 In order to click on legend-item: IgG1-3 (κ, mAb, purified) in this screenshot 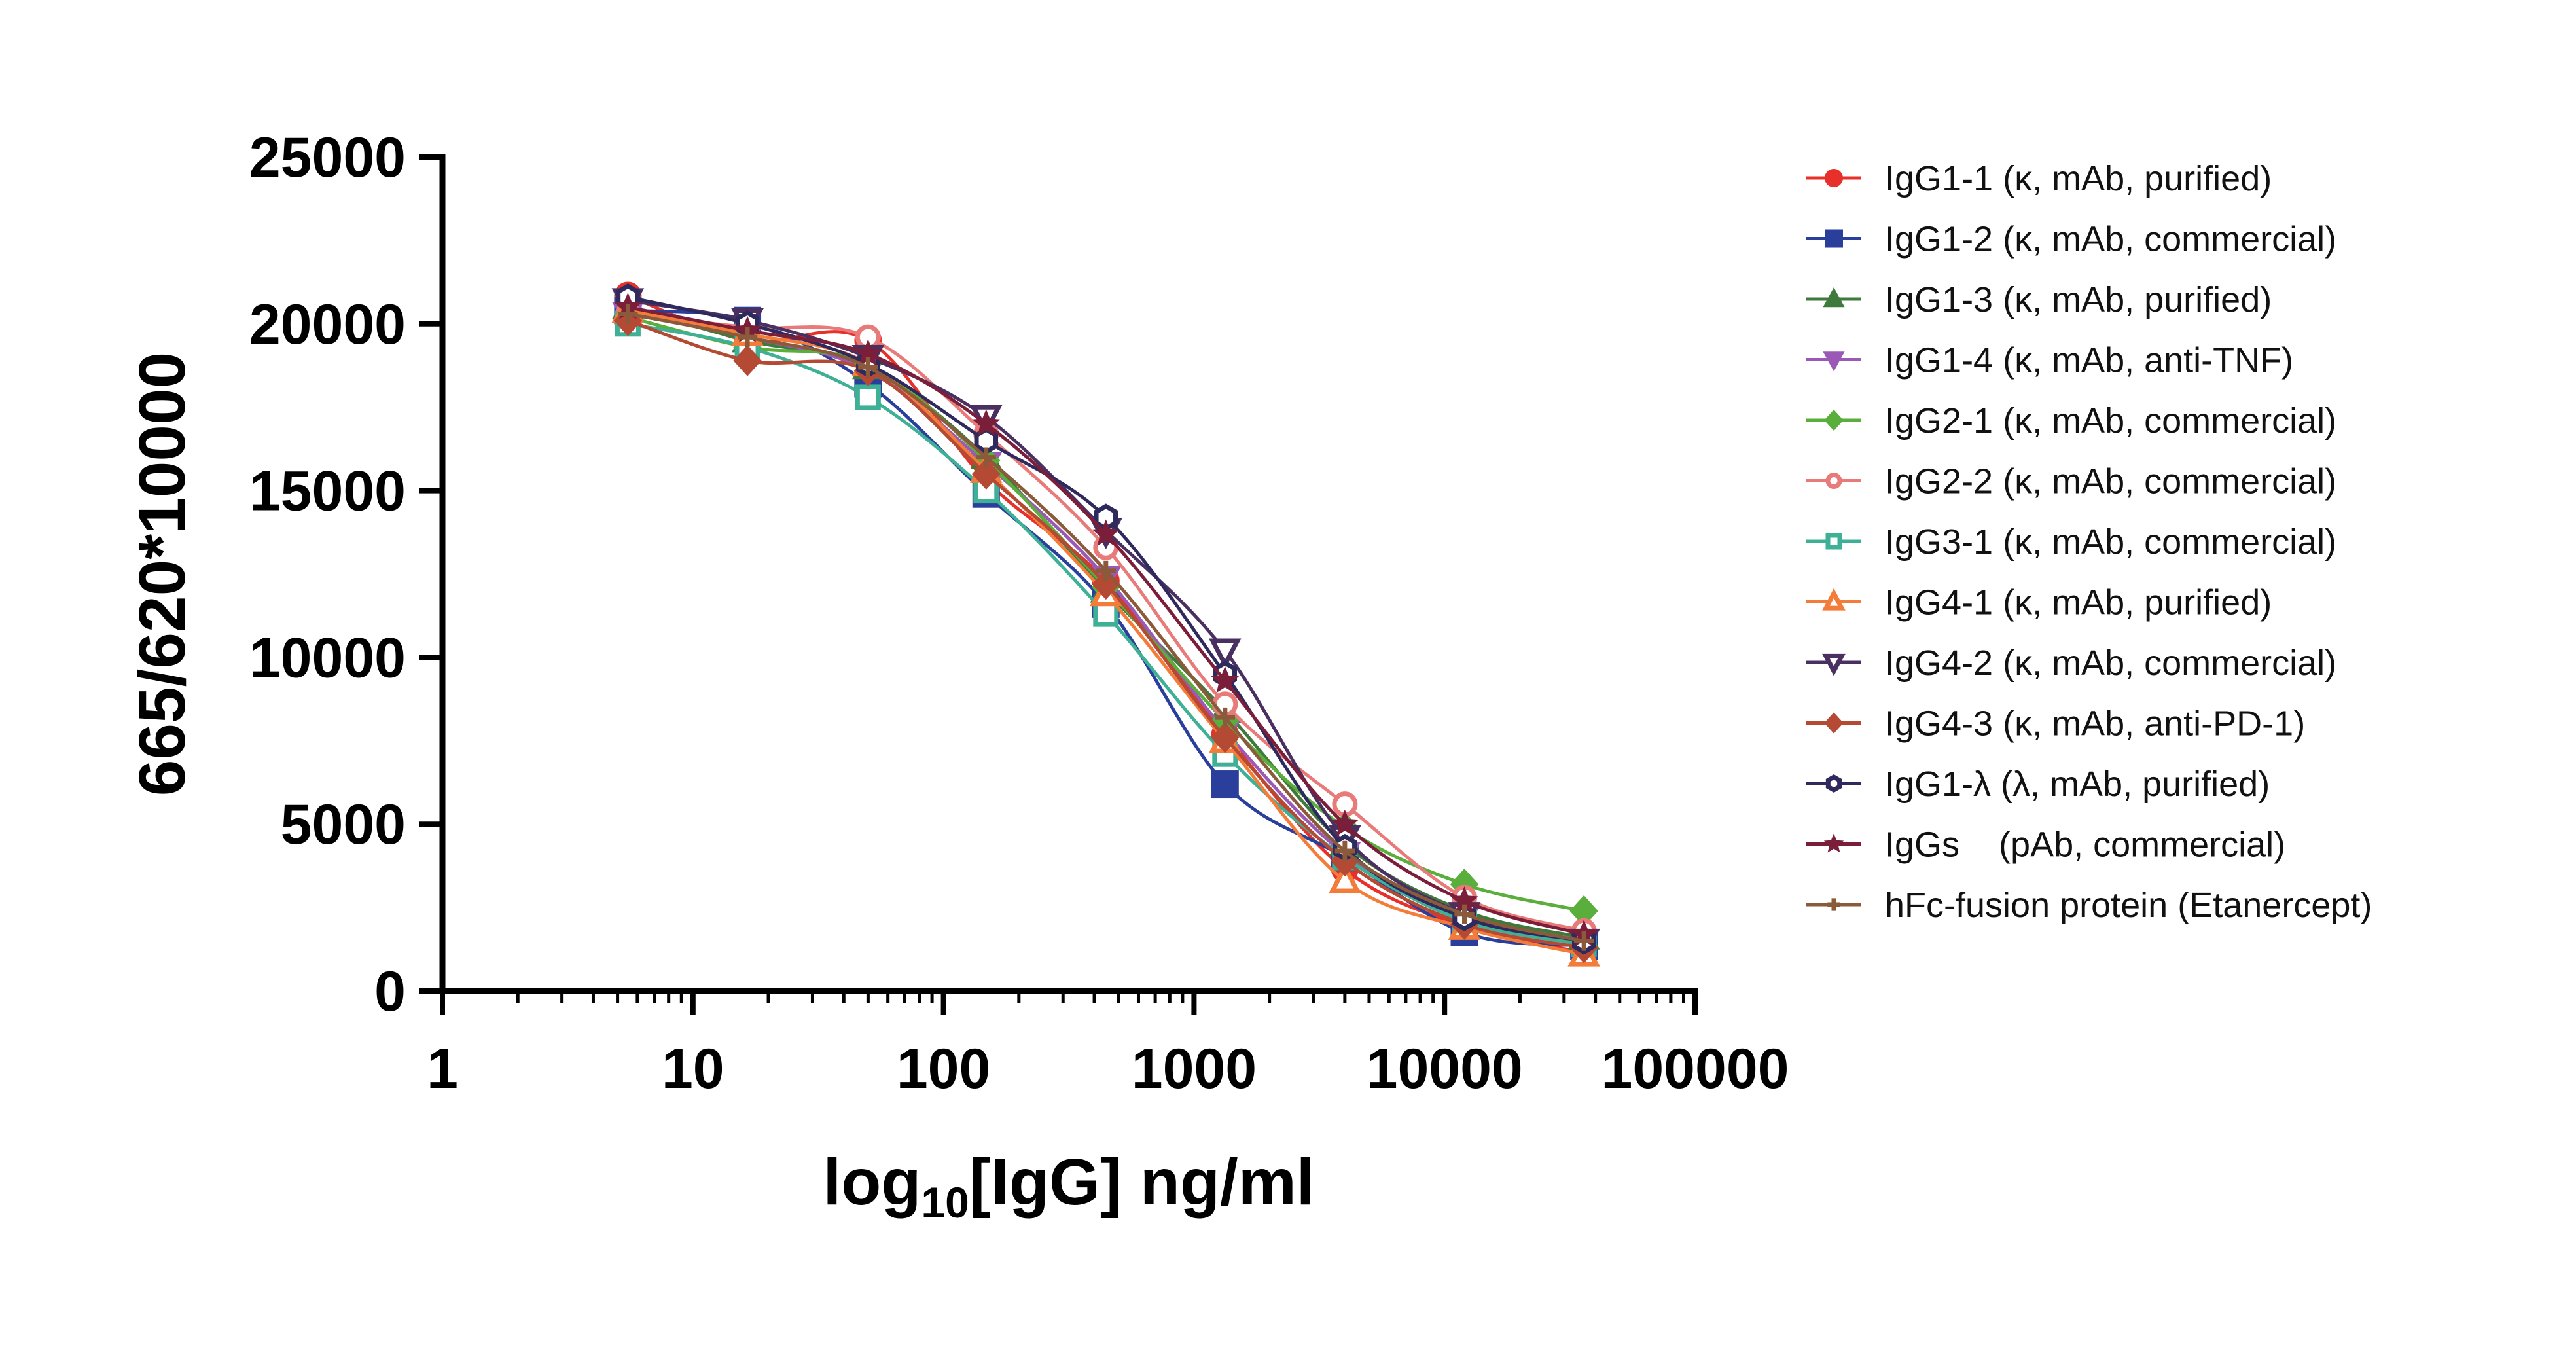, I will do `click(2039, 299)`.